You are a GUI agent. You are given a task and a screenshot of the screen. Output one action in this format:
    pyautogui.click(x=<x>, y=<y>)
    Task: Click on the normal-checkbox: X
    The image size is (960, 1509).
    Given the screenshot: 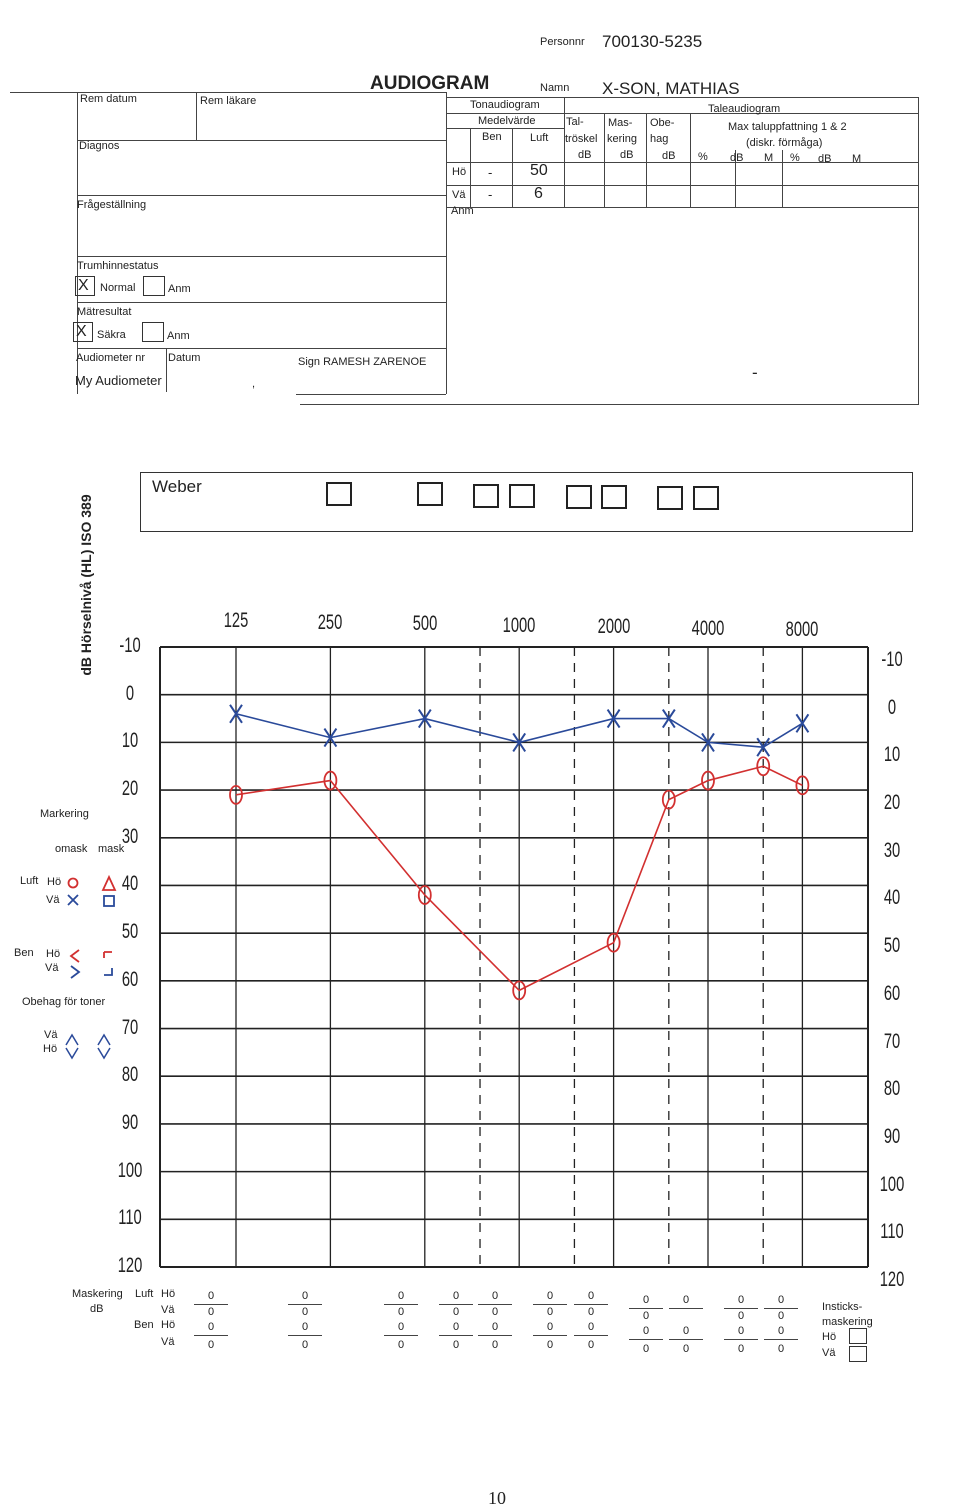 What is the action you would take?
    pyautogui.click(x=85, y=286)
    